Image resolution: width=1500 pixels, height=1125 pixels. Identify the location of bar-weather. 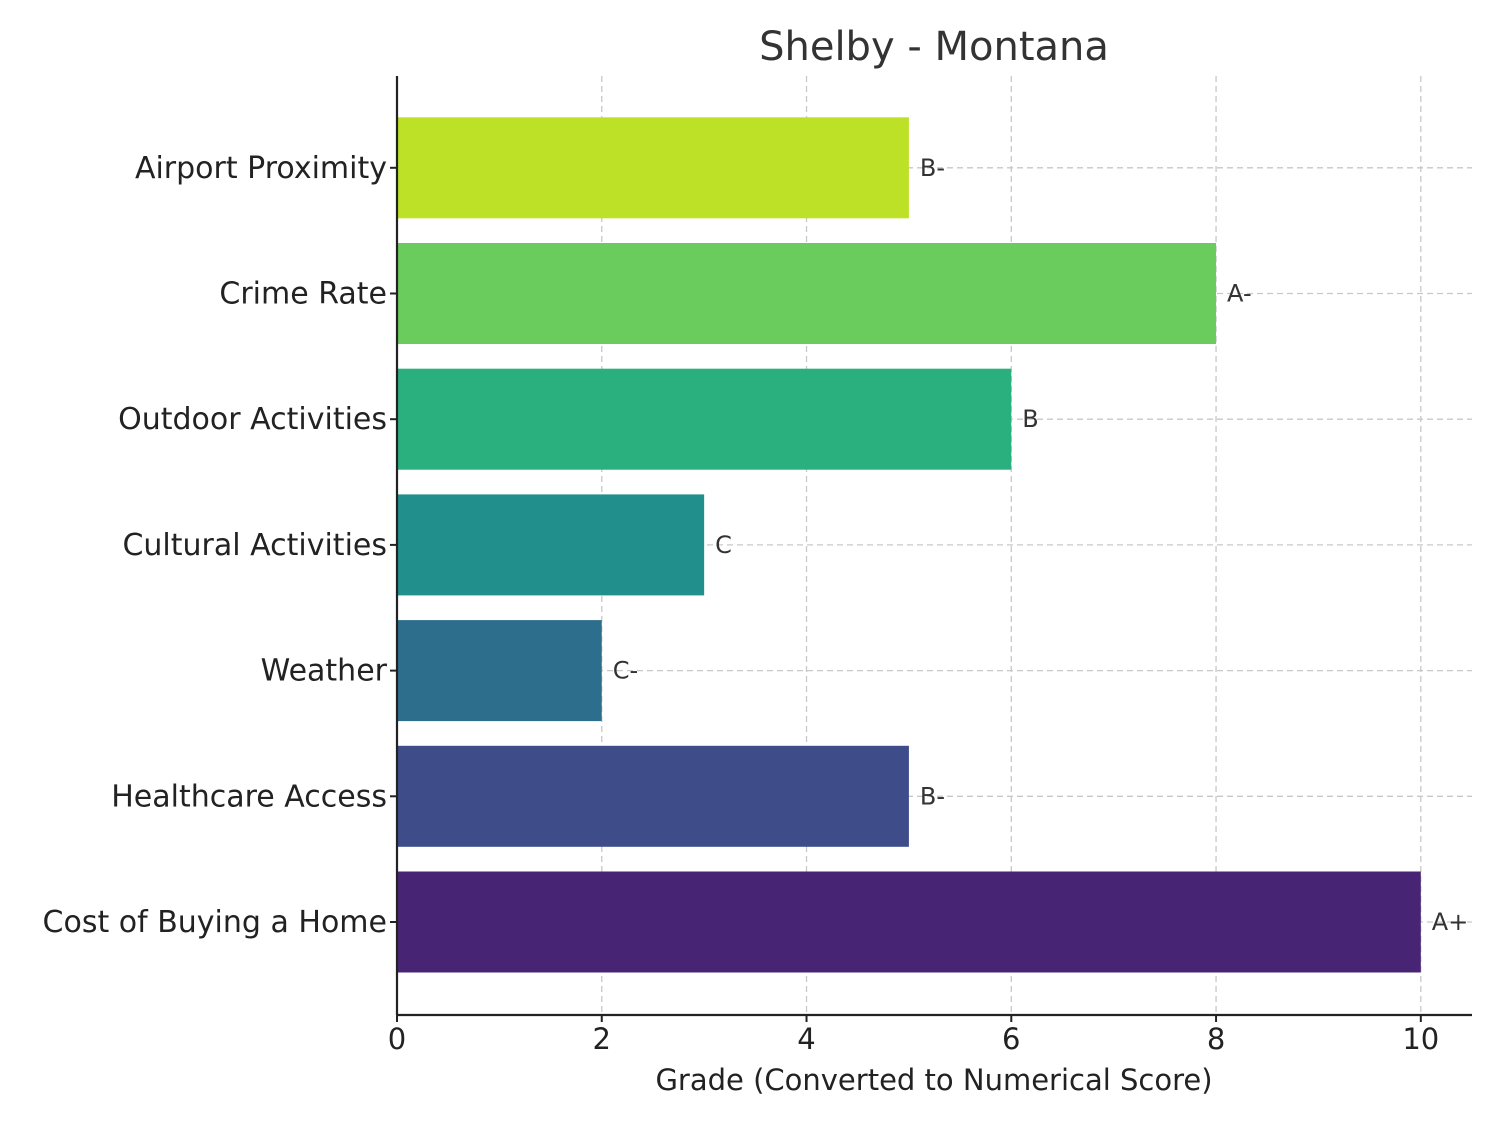
(499, 671).